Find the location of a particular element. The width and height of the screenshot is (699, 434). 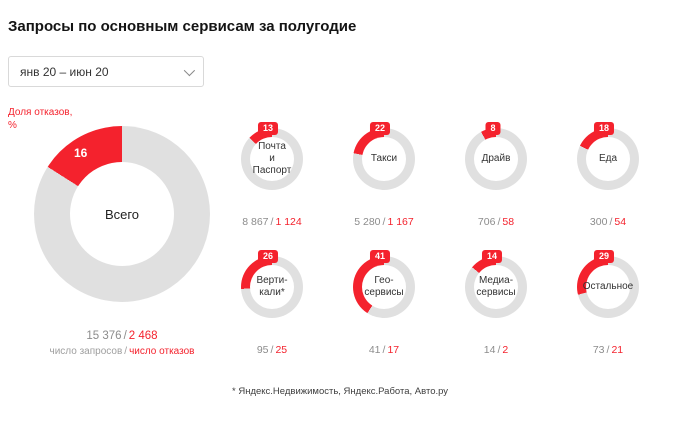

service-label: Драйв is located at coordinates (496, 159).